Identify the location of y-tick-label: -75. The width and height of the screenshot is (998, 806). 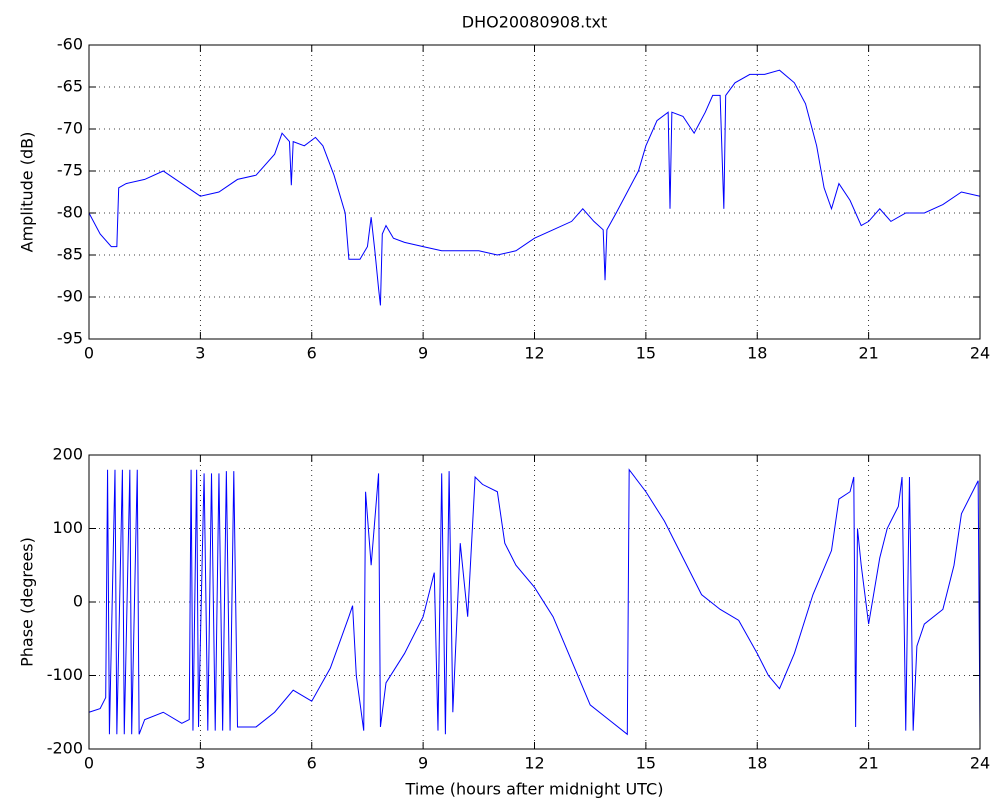
(70, 170).